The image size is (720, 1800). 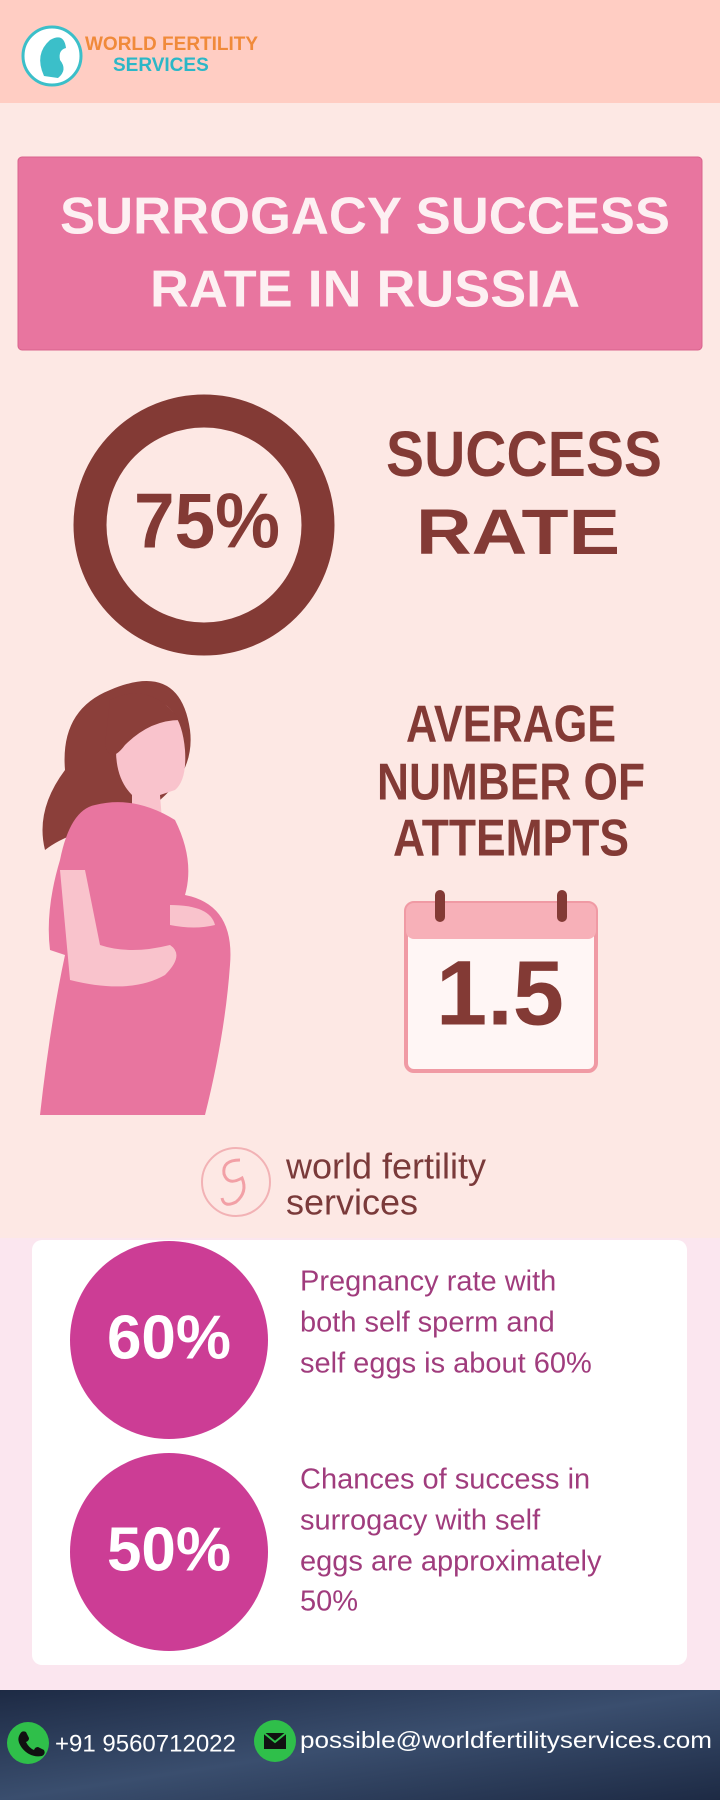 I want to click on stat-value: 50%, so click(x=169, y=1549).